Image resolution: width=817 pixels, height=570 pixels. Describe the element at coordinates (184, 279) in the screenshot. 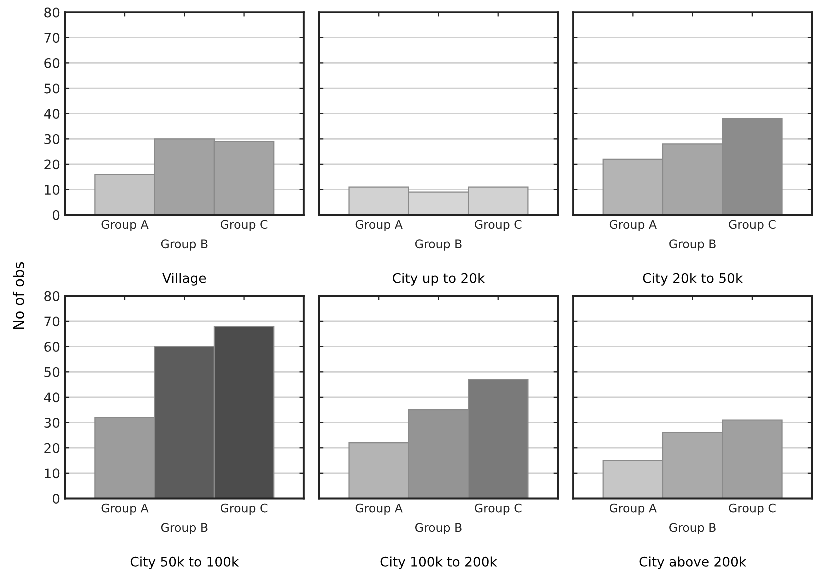

I see `x-axis-title: Village` at that location.